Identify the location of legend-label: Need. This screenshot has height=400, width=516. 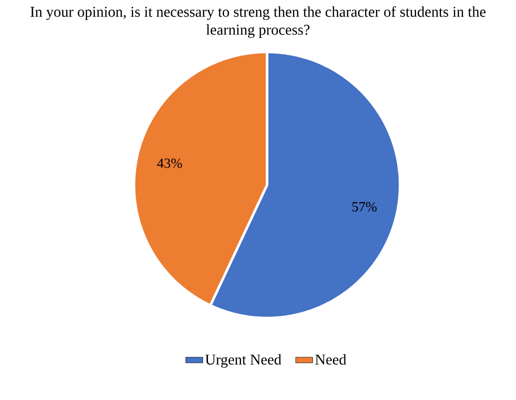
(330, 359).